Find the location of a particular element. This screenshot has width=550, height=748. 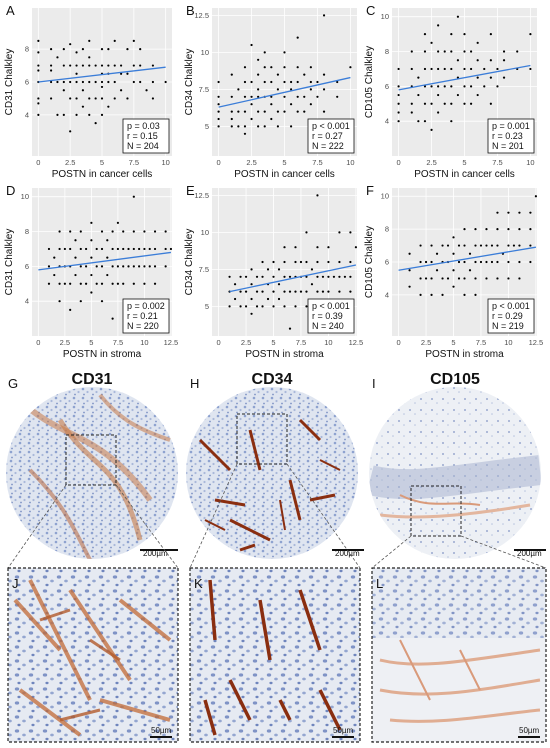

roi-box-i is located at coordinates (436, 511).